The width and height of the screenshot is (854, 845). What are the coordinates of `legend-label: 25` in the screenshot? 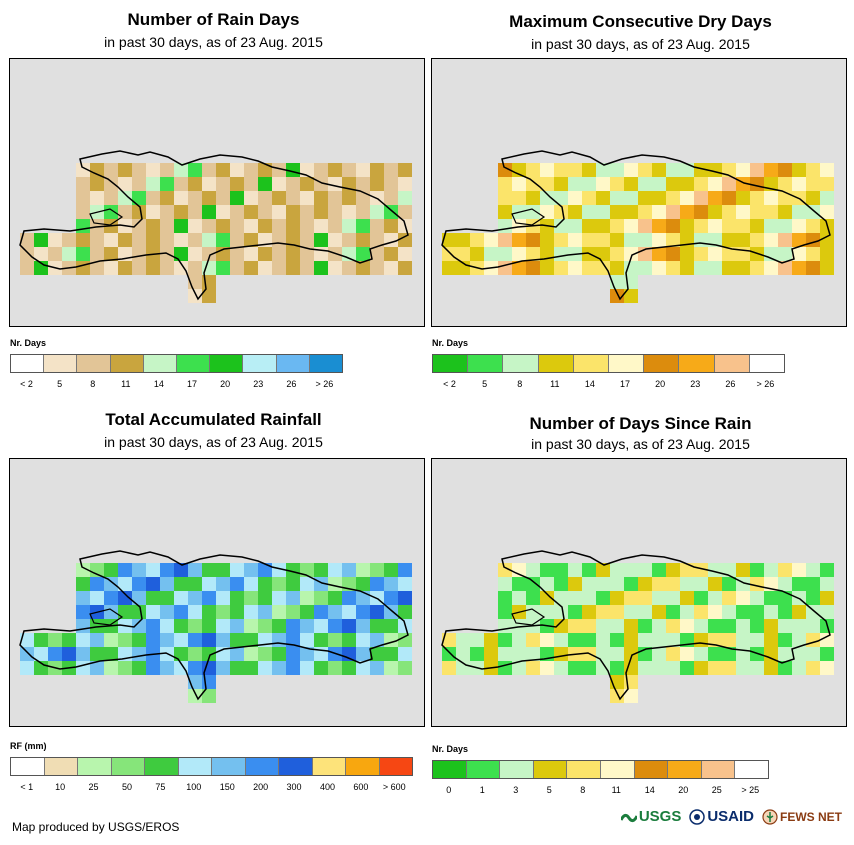 It's located at (93, 787).